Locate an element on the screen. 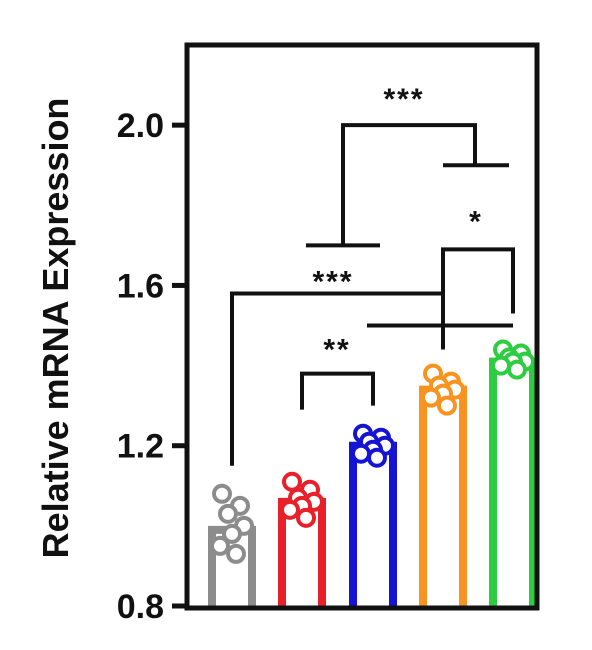 Image resolution: width=592 pixels, height=650 pixels. significance-label-2: *** is located at coordinates (332, 281).